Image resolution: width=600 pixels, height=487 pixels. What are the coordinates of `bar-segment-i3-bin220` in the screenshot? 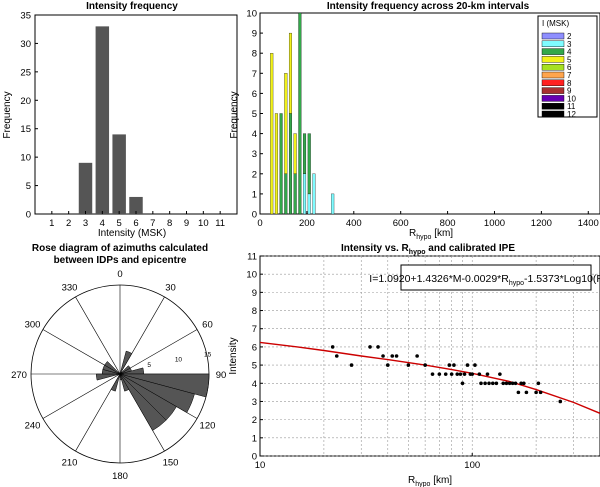 It's located at (314, 194).